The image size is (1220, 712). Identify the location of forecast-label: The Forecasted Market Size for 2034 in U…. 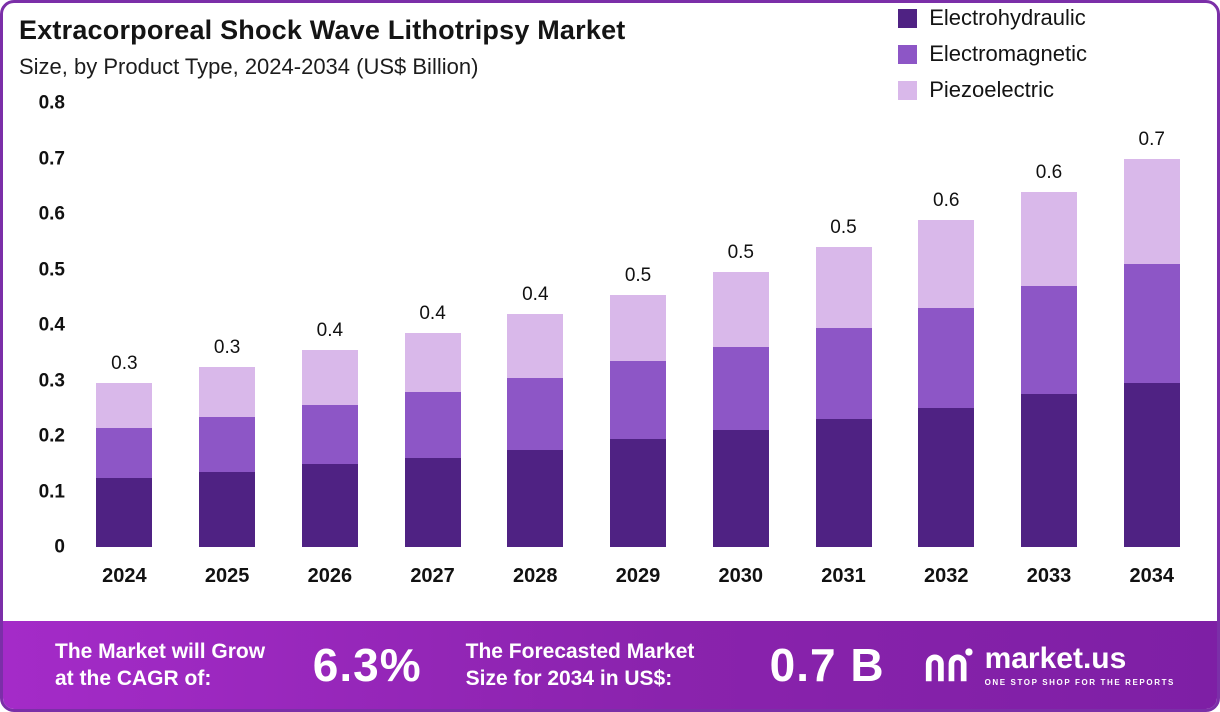
(580, 664).